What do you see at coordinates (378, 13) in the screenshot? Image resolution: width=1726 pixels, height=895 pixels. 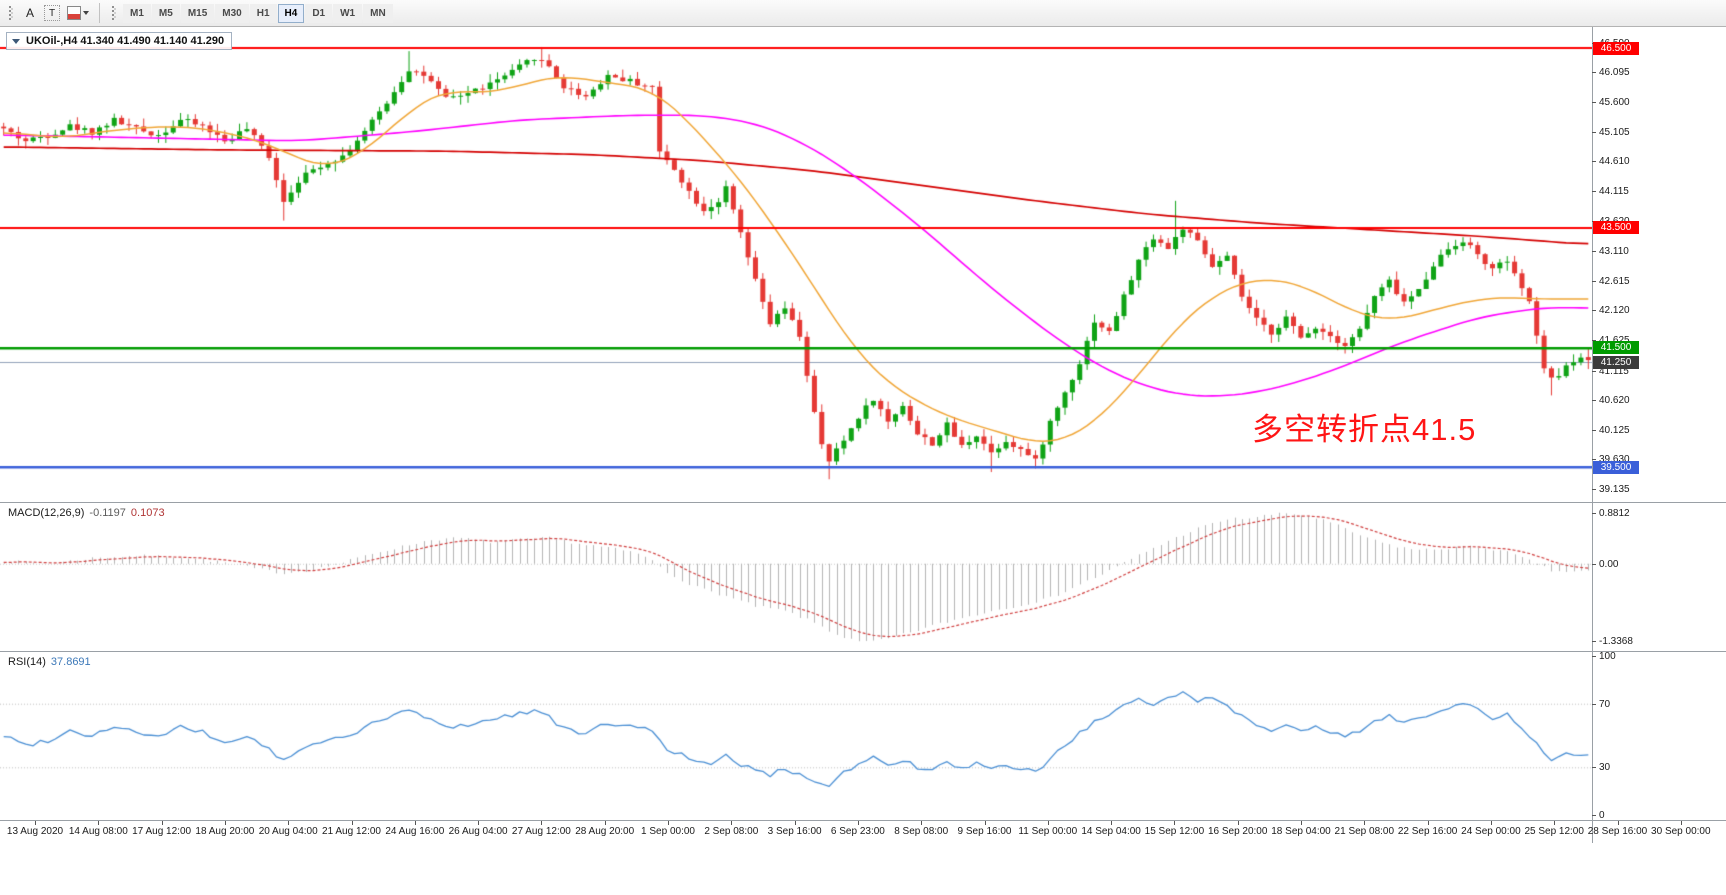 I see `timeframe-button-mn: MN` at bounding box center [378, 13].